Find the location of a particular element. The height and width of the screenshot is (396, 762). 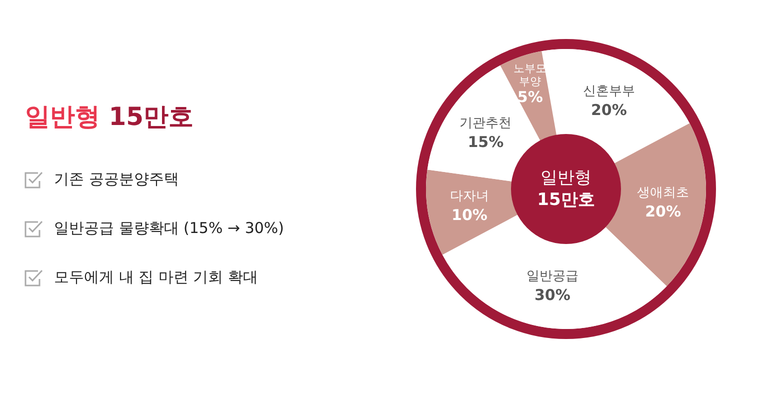

text: 기존 공공분양주택 is located at coordinates (116, 179).